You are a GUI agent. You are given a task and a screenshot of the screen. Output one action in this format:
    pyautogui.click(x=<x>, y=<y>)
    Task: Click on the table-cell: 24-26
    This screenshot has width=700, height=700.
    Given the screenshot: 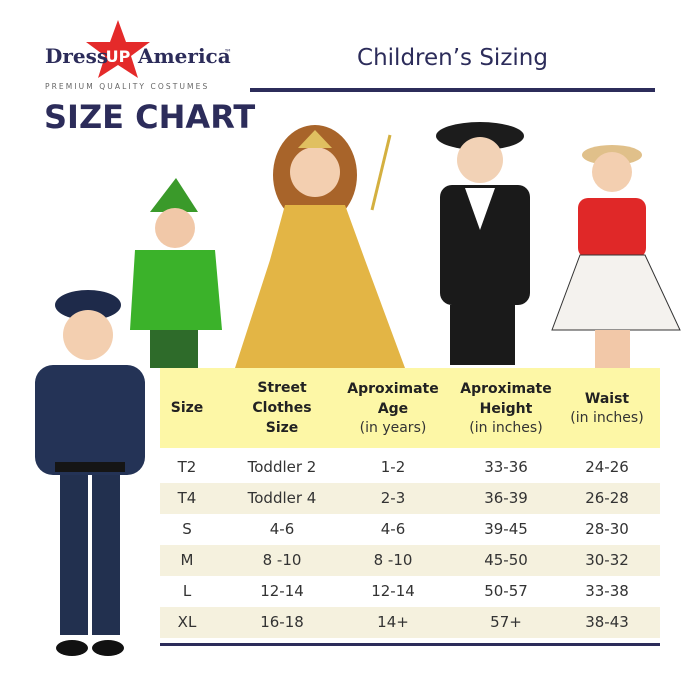 What is the action you would take?
    pyautogui.click(x=607, y=467)
    